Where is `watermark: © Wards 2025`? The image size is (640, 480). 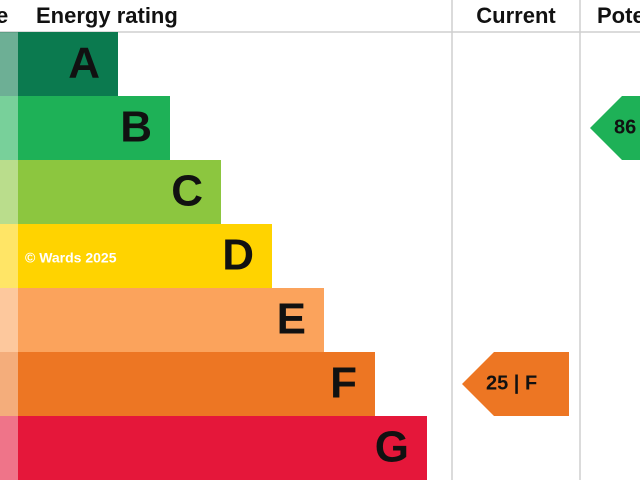
watermark: © Wards 2025 is located at coordinates (71, 258).